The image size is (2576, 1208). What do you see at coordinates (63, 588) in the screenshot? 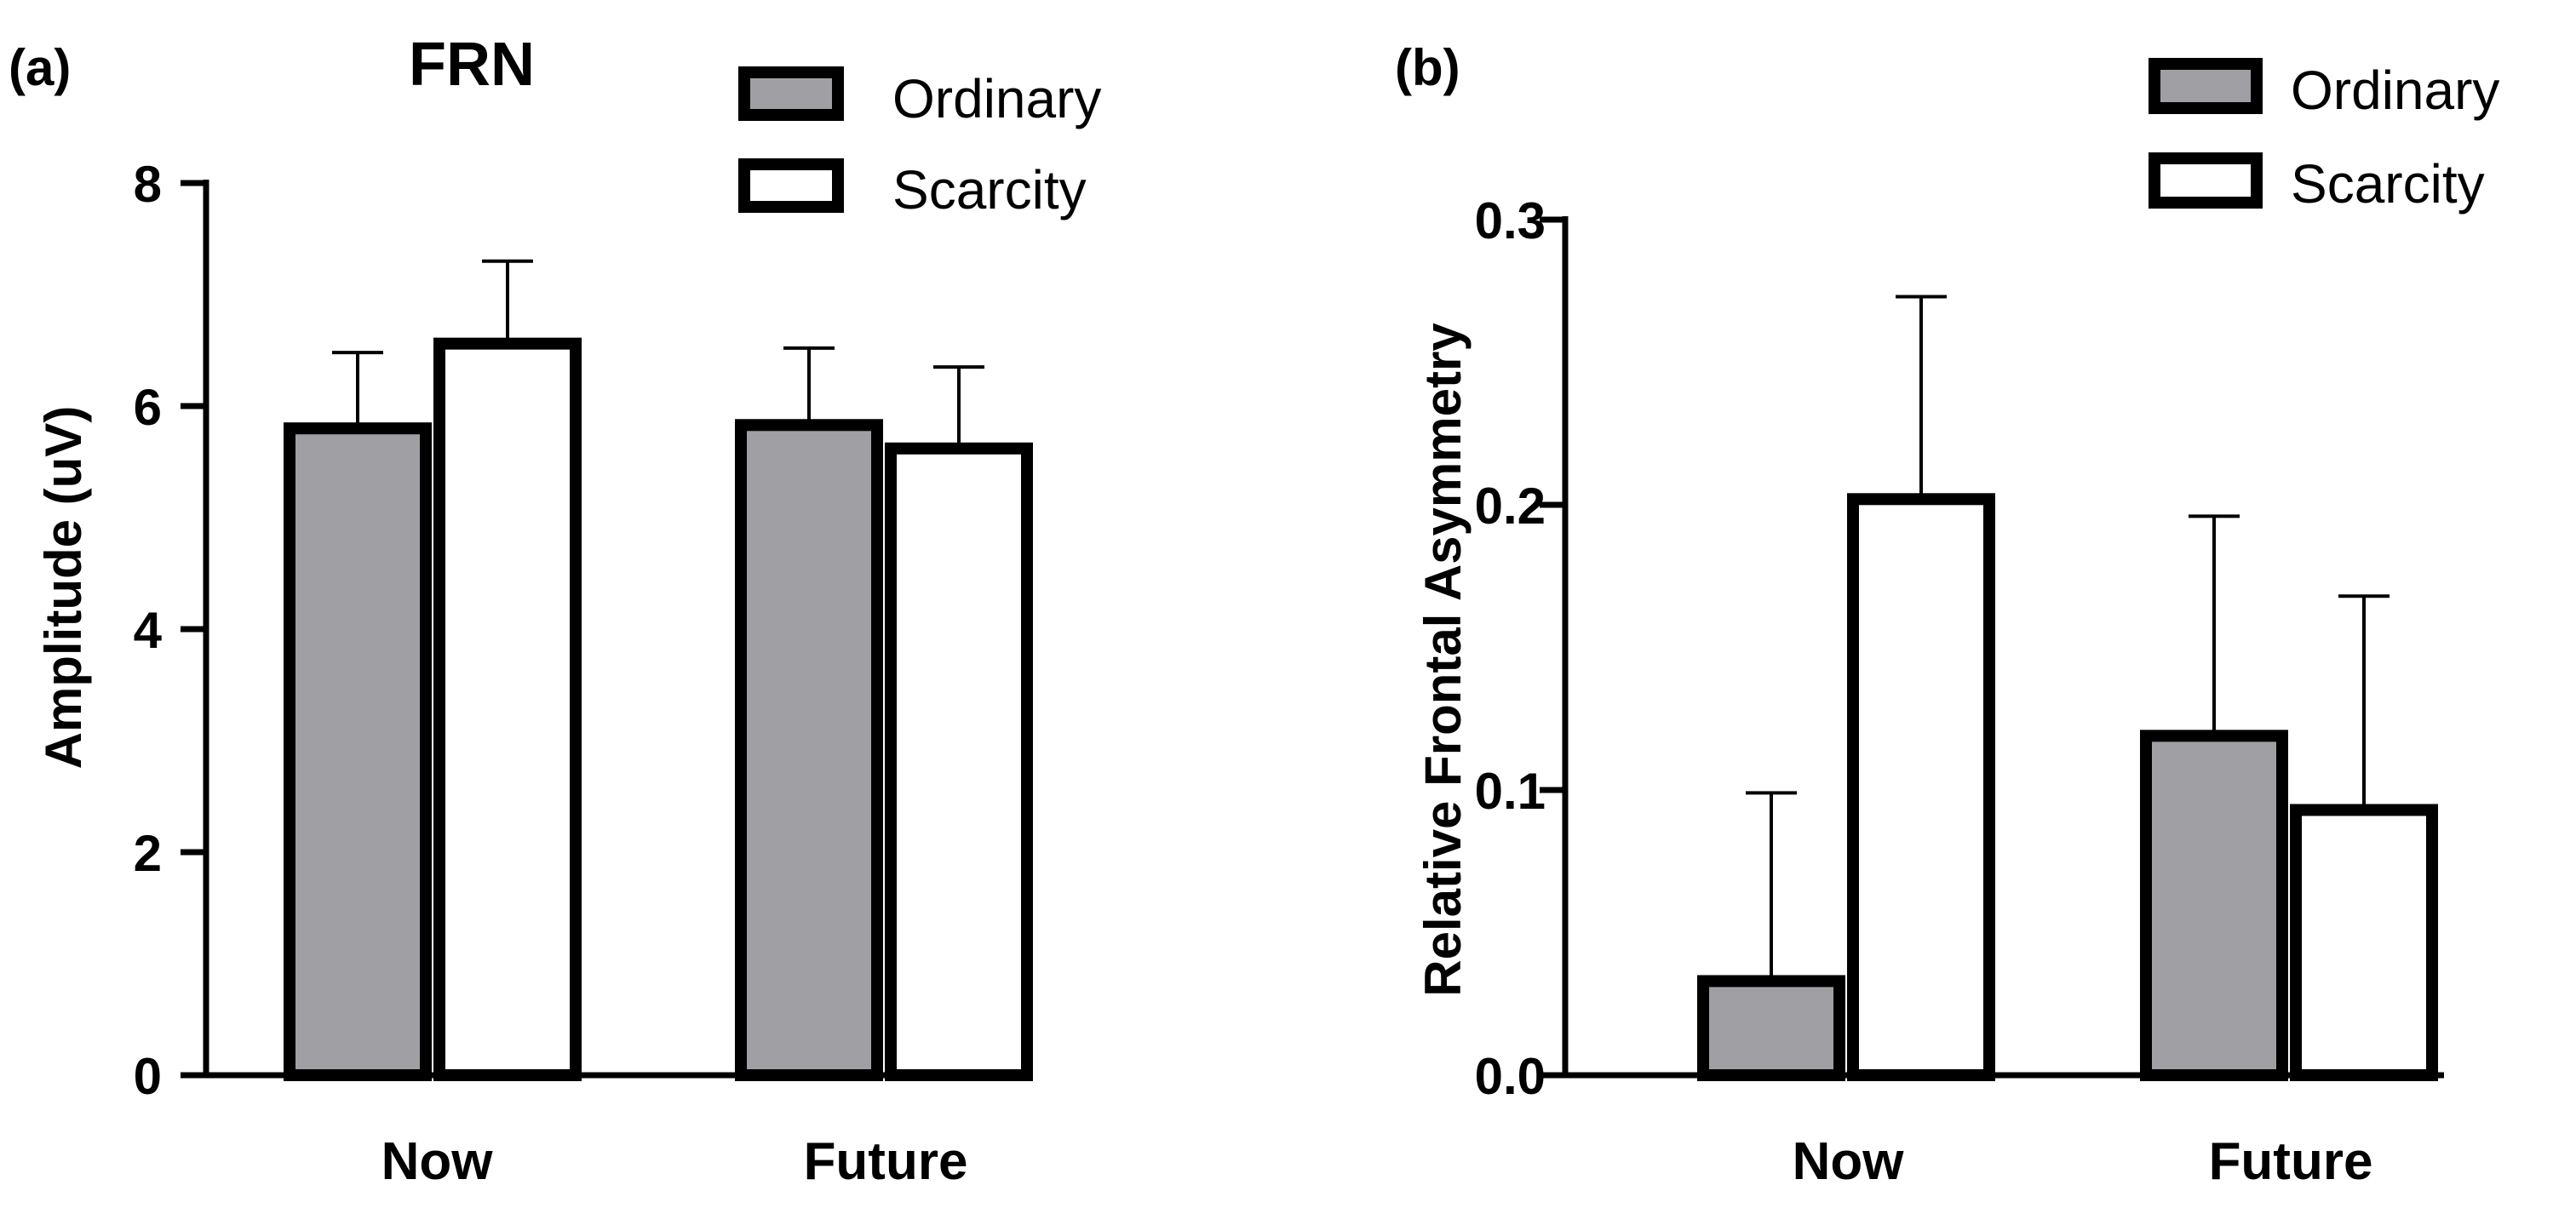
I see `y-axis-title-a: Amplitude (uV)` at bounding box center [63, 588].